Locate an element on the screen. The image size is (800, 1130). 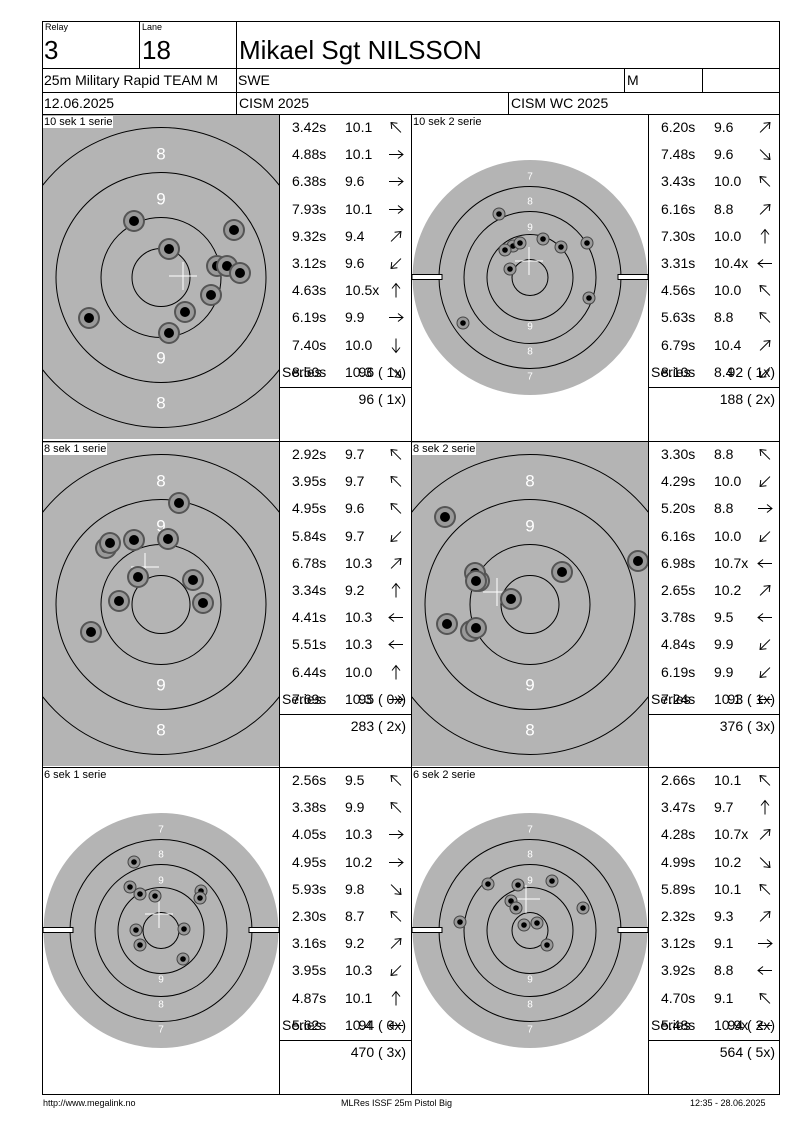
series-total: 92 ( 1x) is located at coordinates (751, 372).